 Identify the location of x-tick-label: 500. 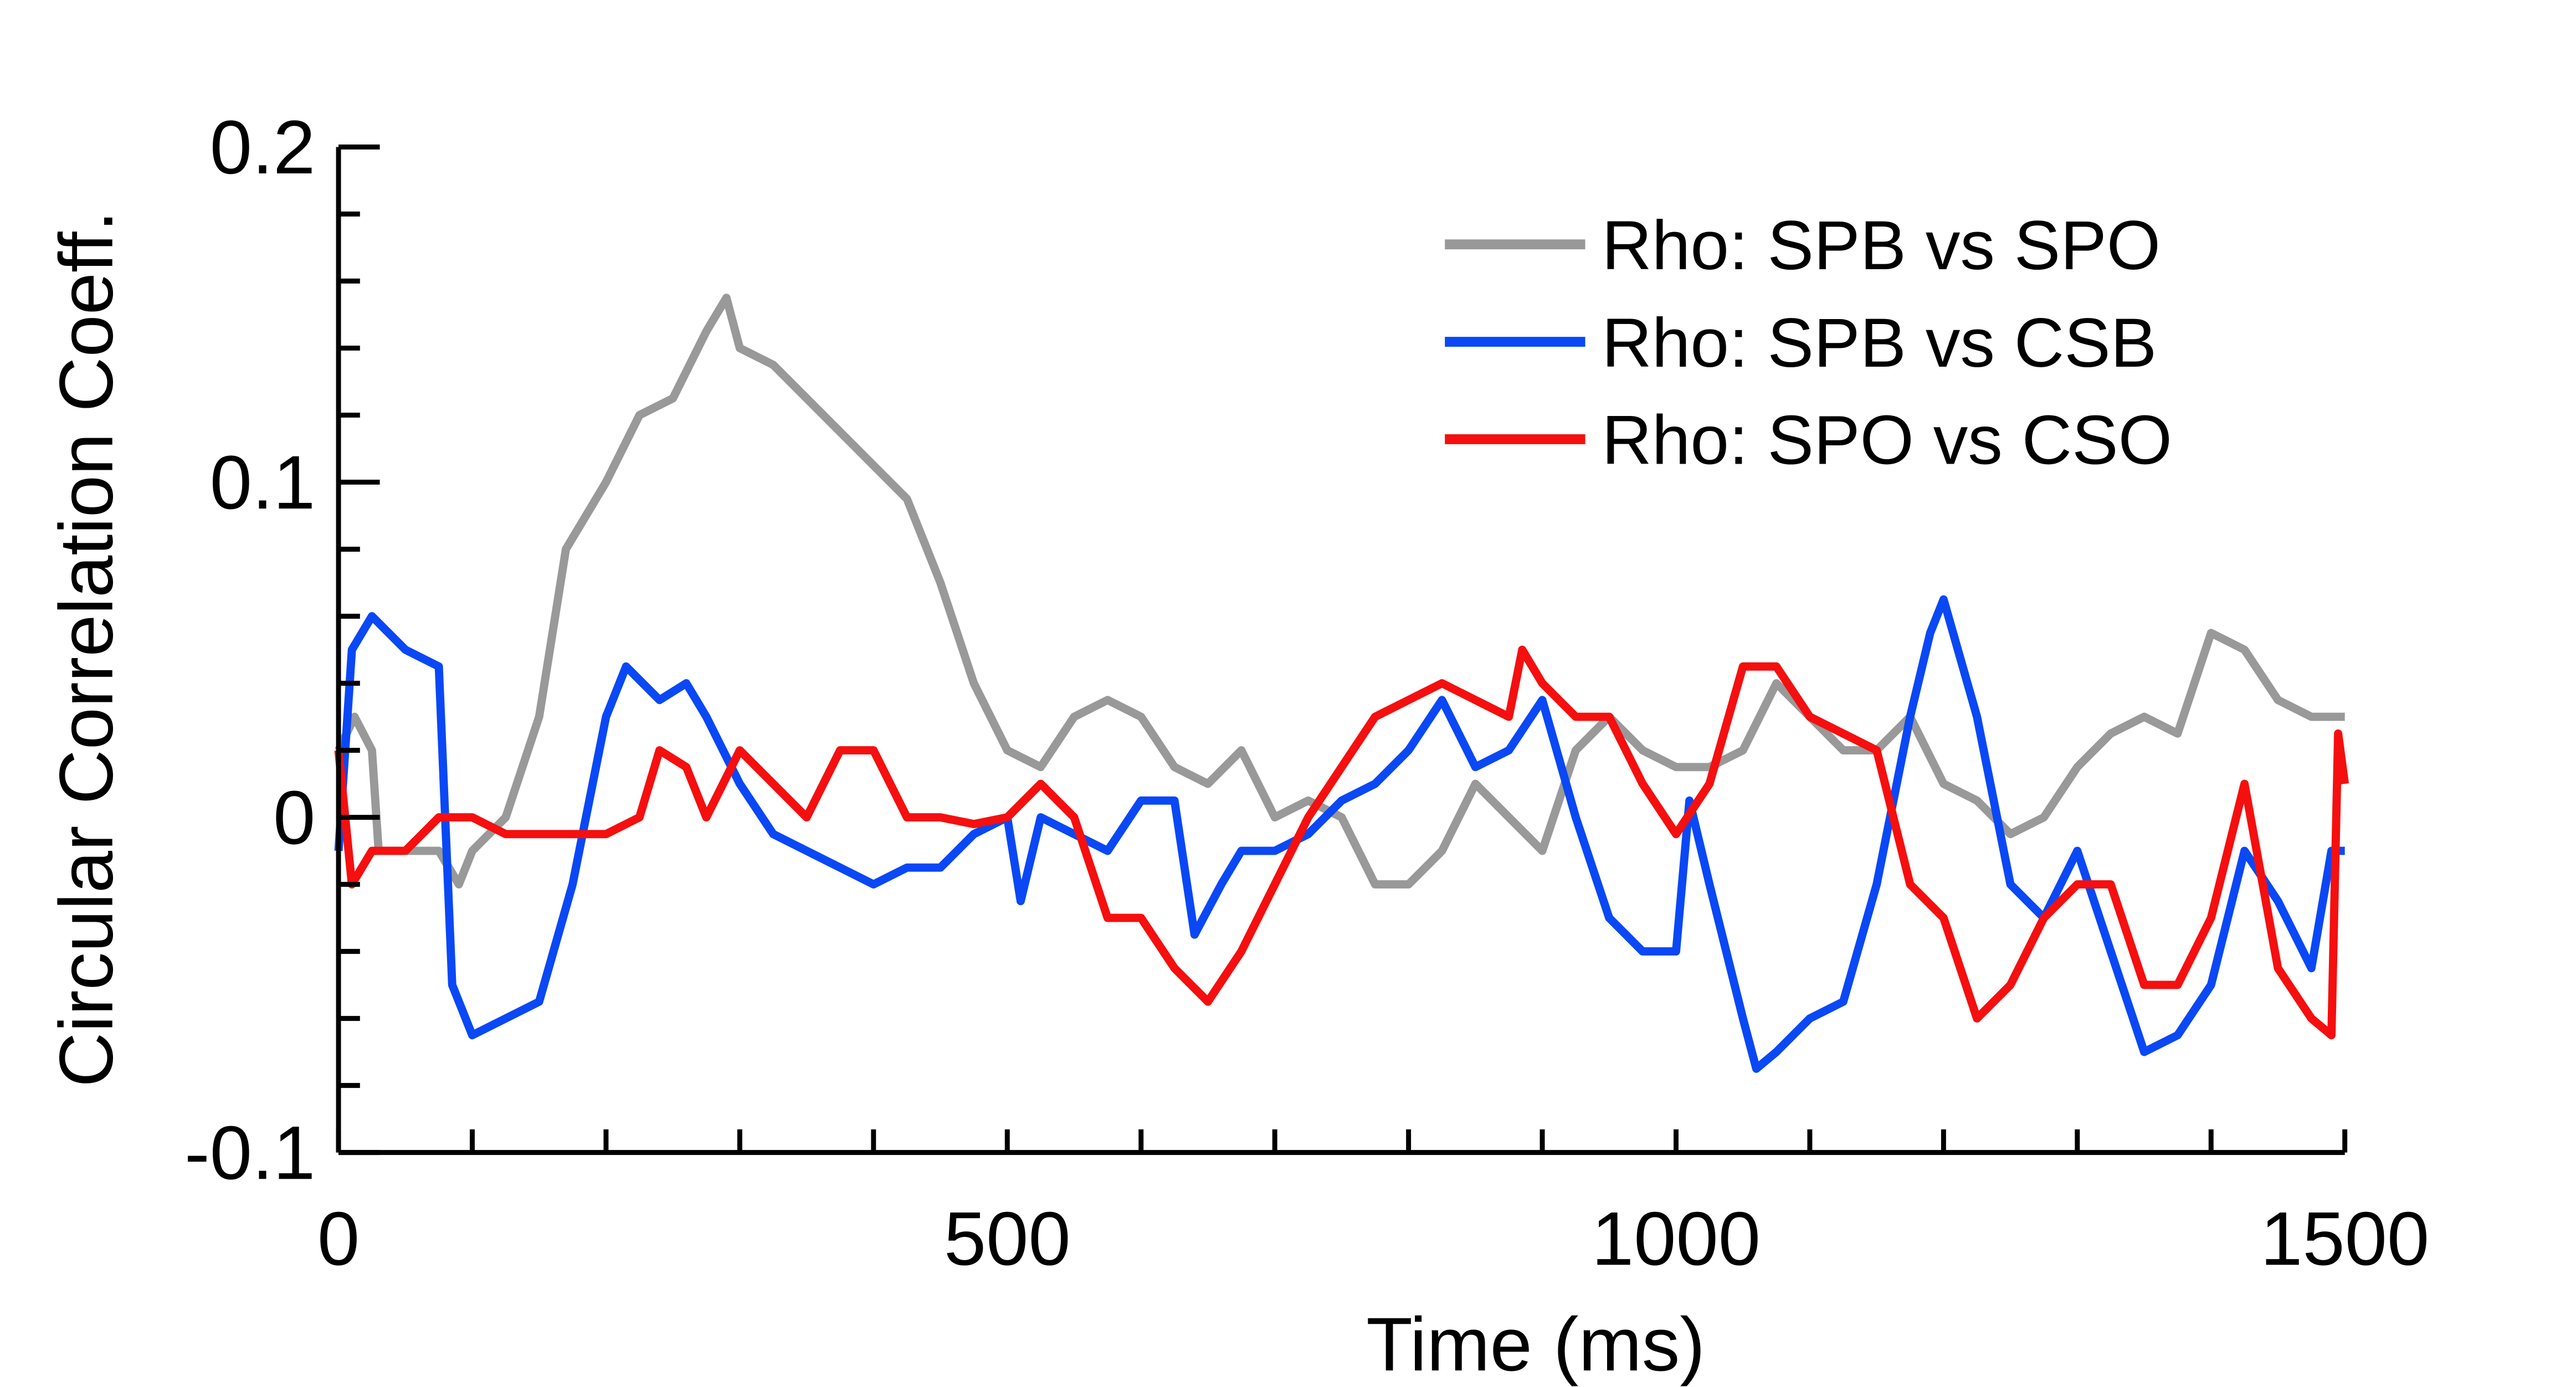
(1007, 1238).